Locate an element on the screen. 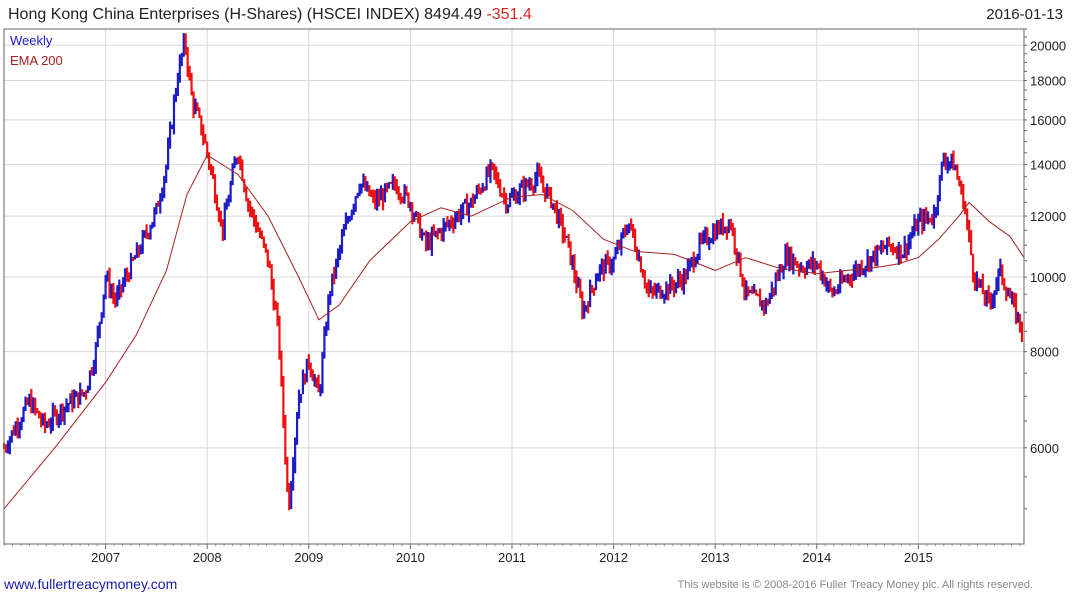 The image size is (1075, 600). y-tick-label: 12000 is located at coordinates (1048, 216).